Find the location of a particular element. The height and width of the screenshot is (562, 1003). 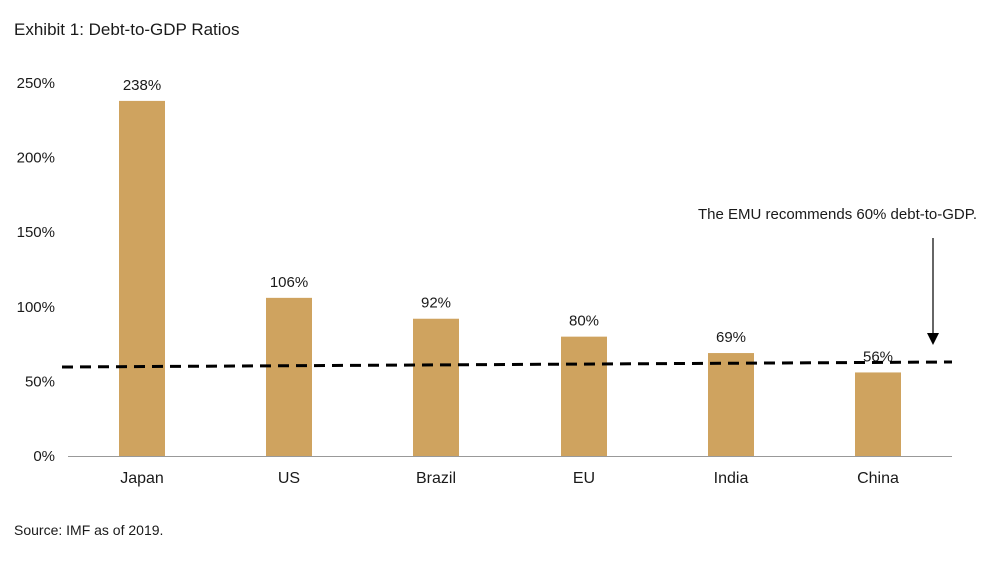

bar-japan is located at coordinates (142, 278).